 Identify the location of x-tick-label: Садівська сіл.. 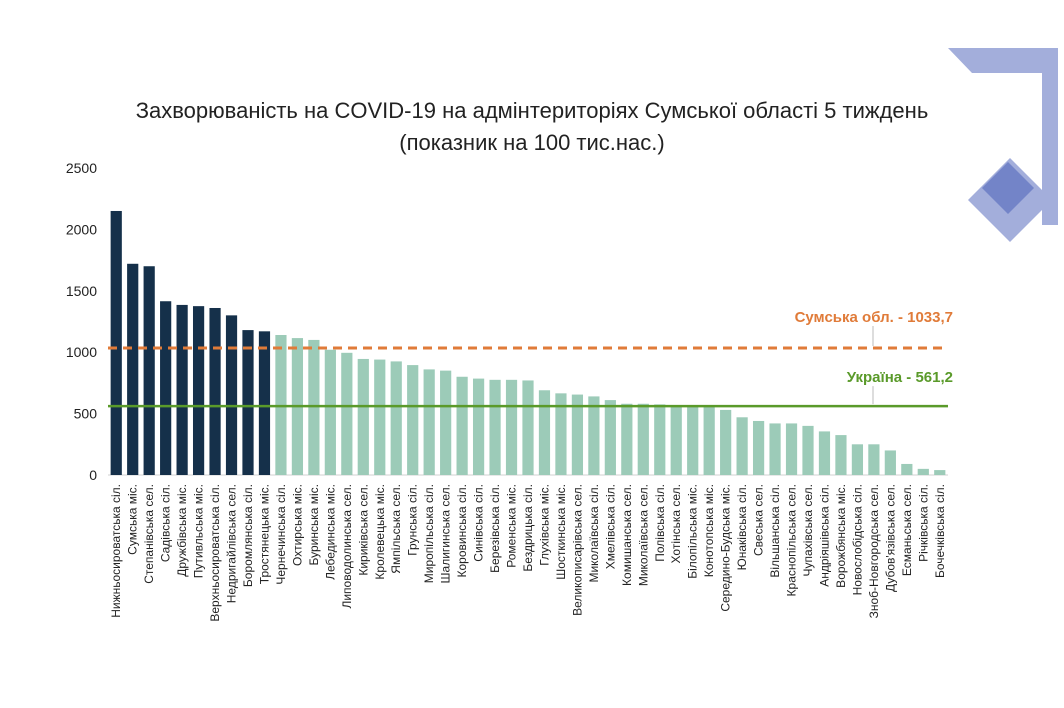
(166, 523).